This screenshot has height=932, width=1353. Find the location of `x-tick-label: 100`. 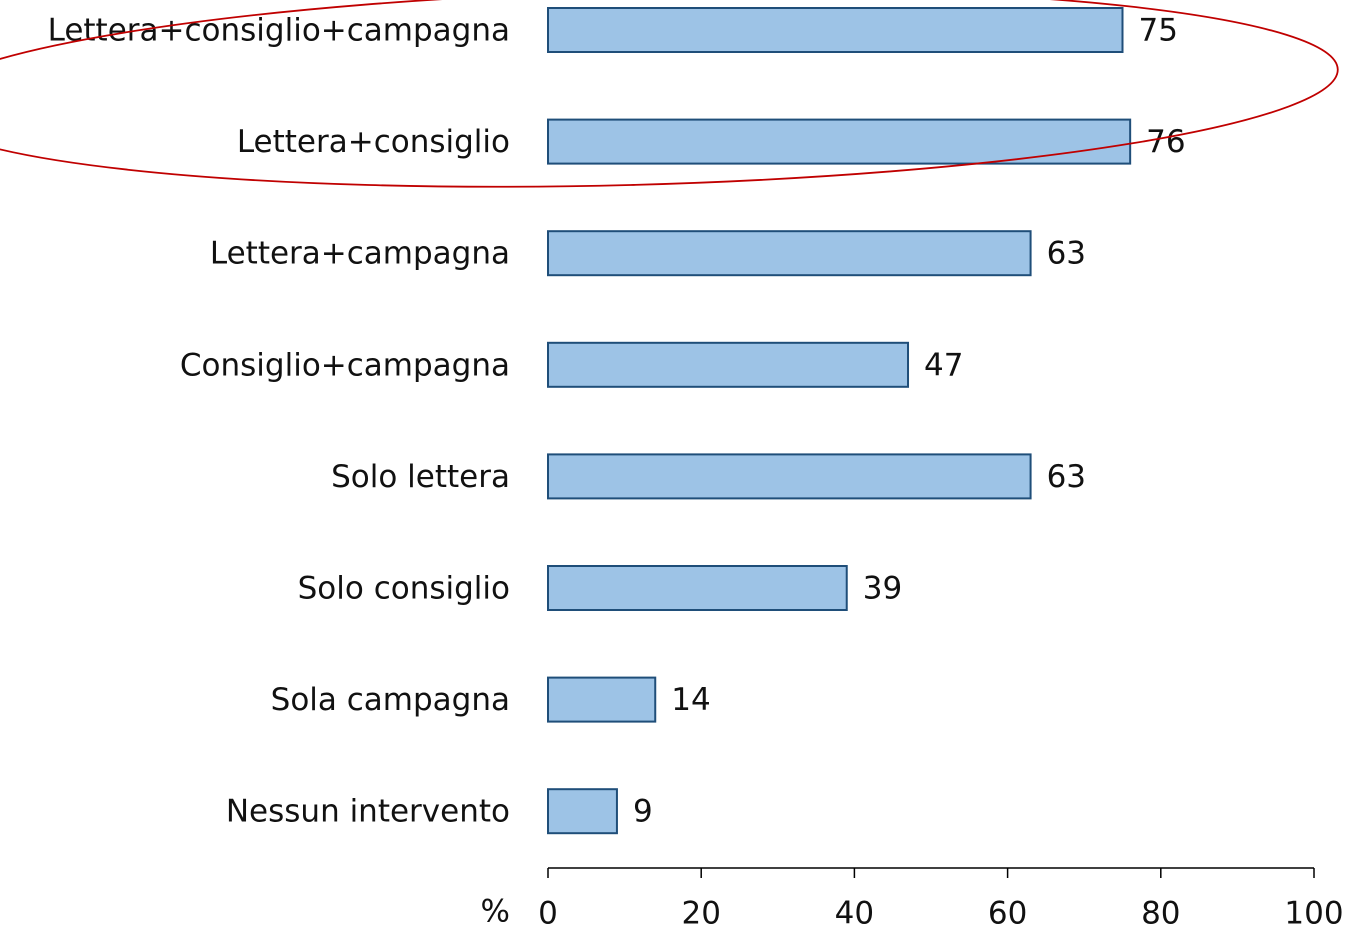

x-tick-label: 100 is located at coordinates (1313, 914).